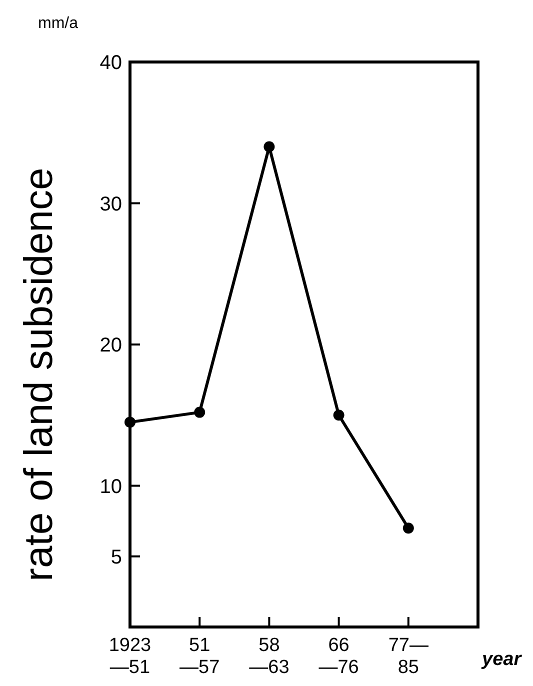  What do you see at coordinates (269, 656) in the screenshot?
I see `x-tick-label: 58 —63` at bounding box center [269, 656].